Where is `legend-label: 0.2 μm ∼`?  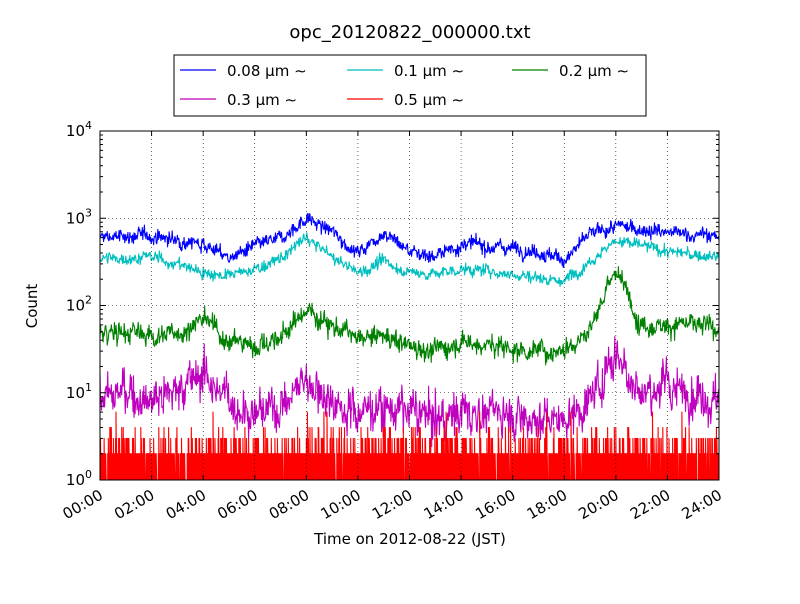
legend-label: 0.2 μm ∼ is located at coordinates (594, 71).